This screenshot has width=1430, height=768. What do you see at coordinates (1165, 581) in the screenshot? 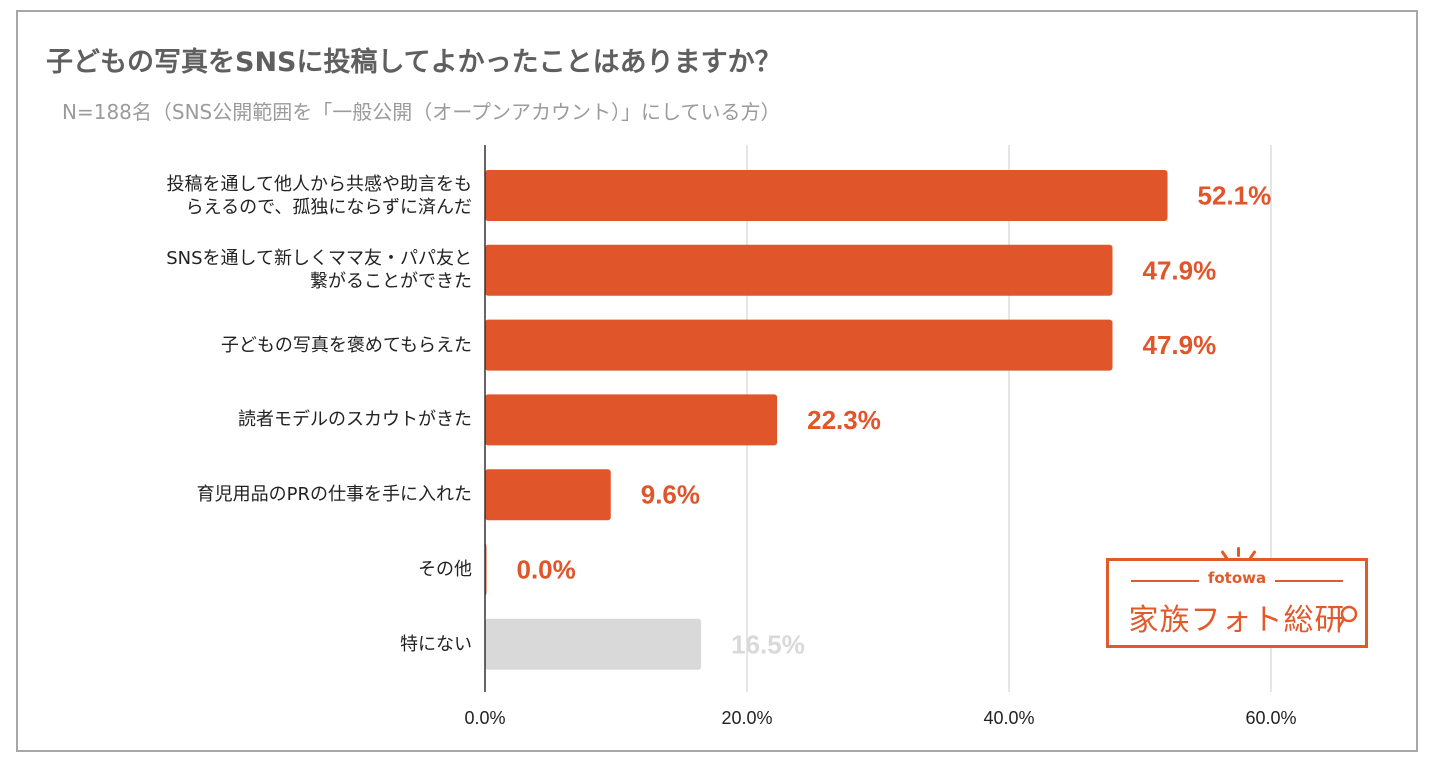
I see `logo-rule-left` at bounding box center [1165, 581].